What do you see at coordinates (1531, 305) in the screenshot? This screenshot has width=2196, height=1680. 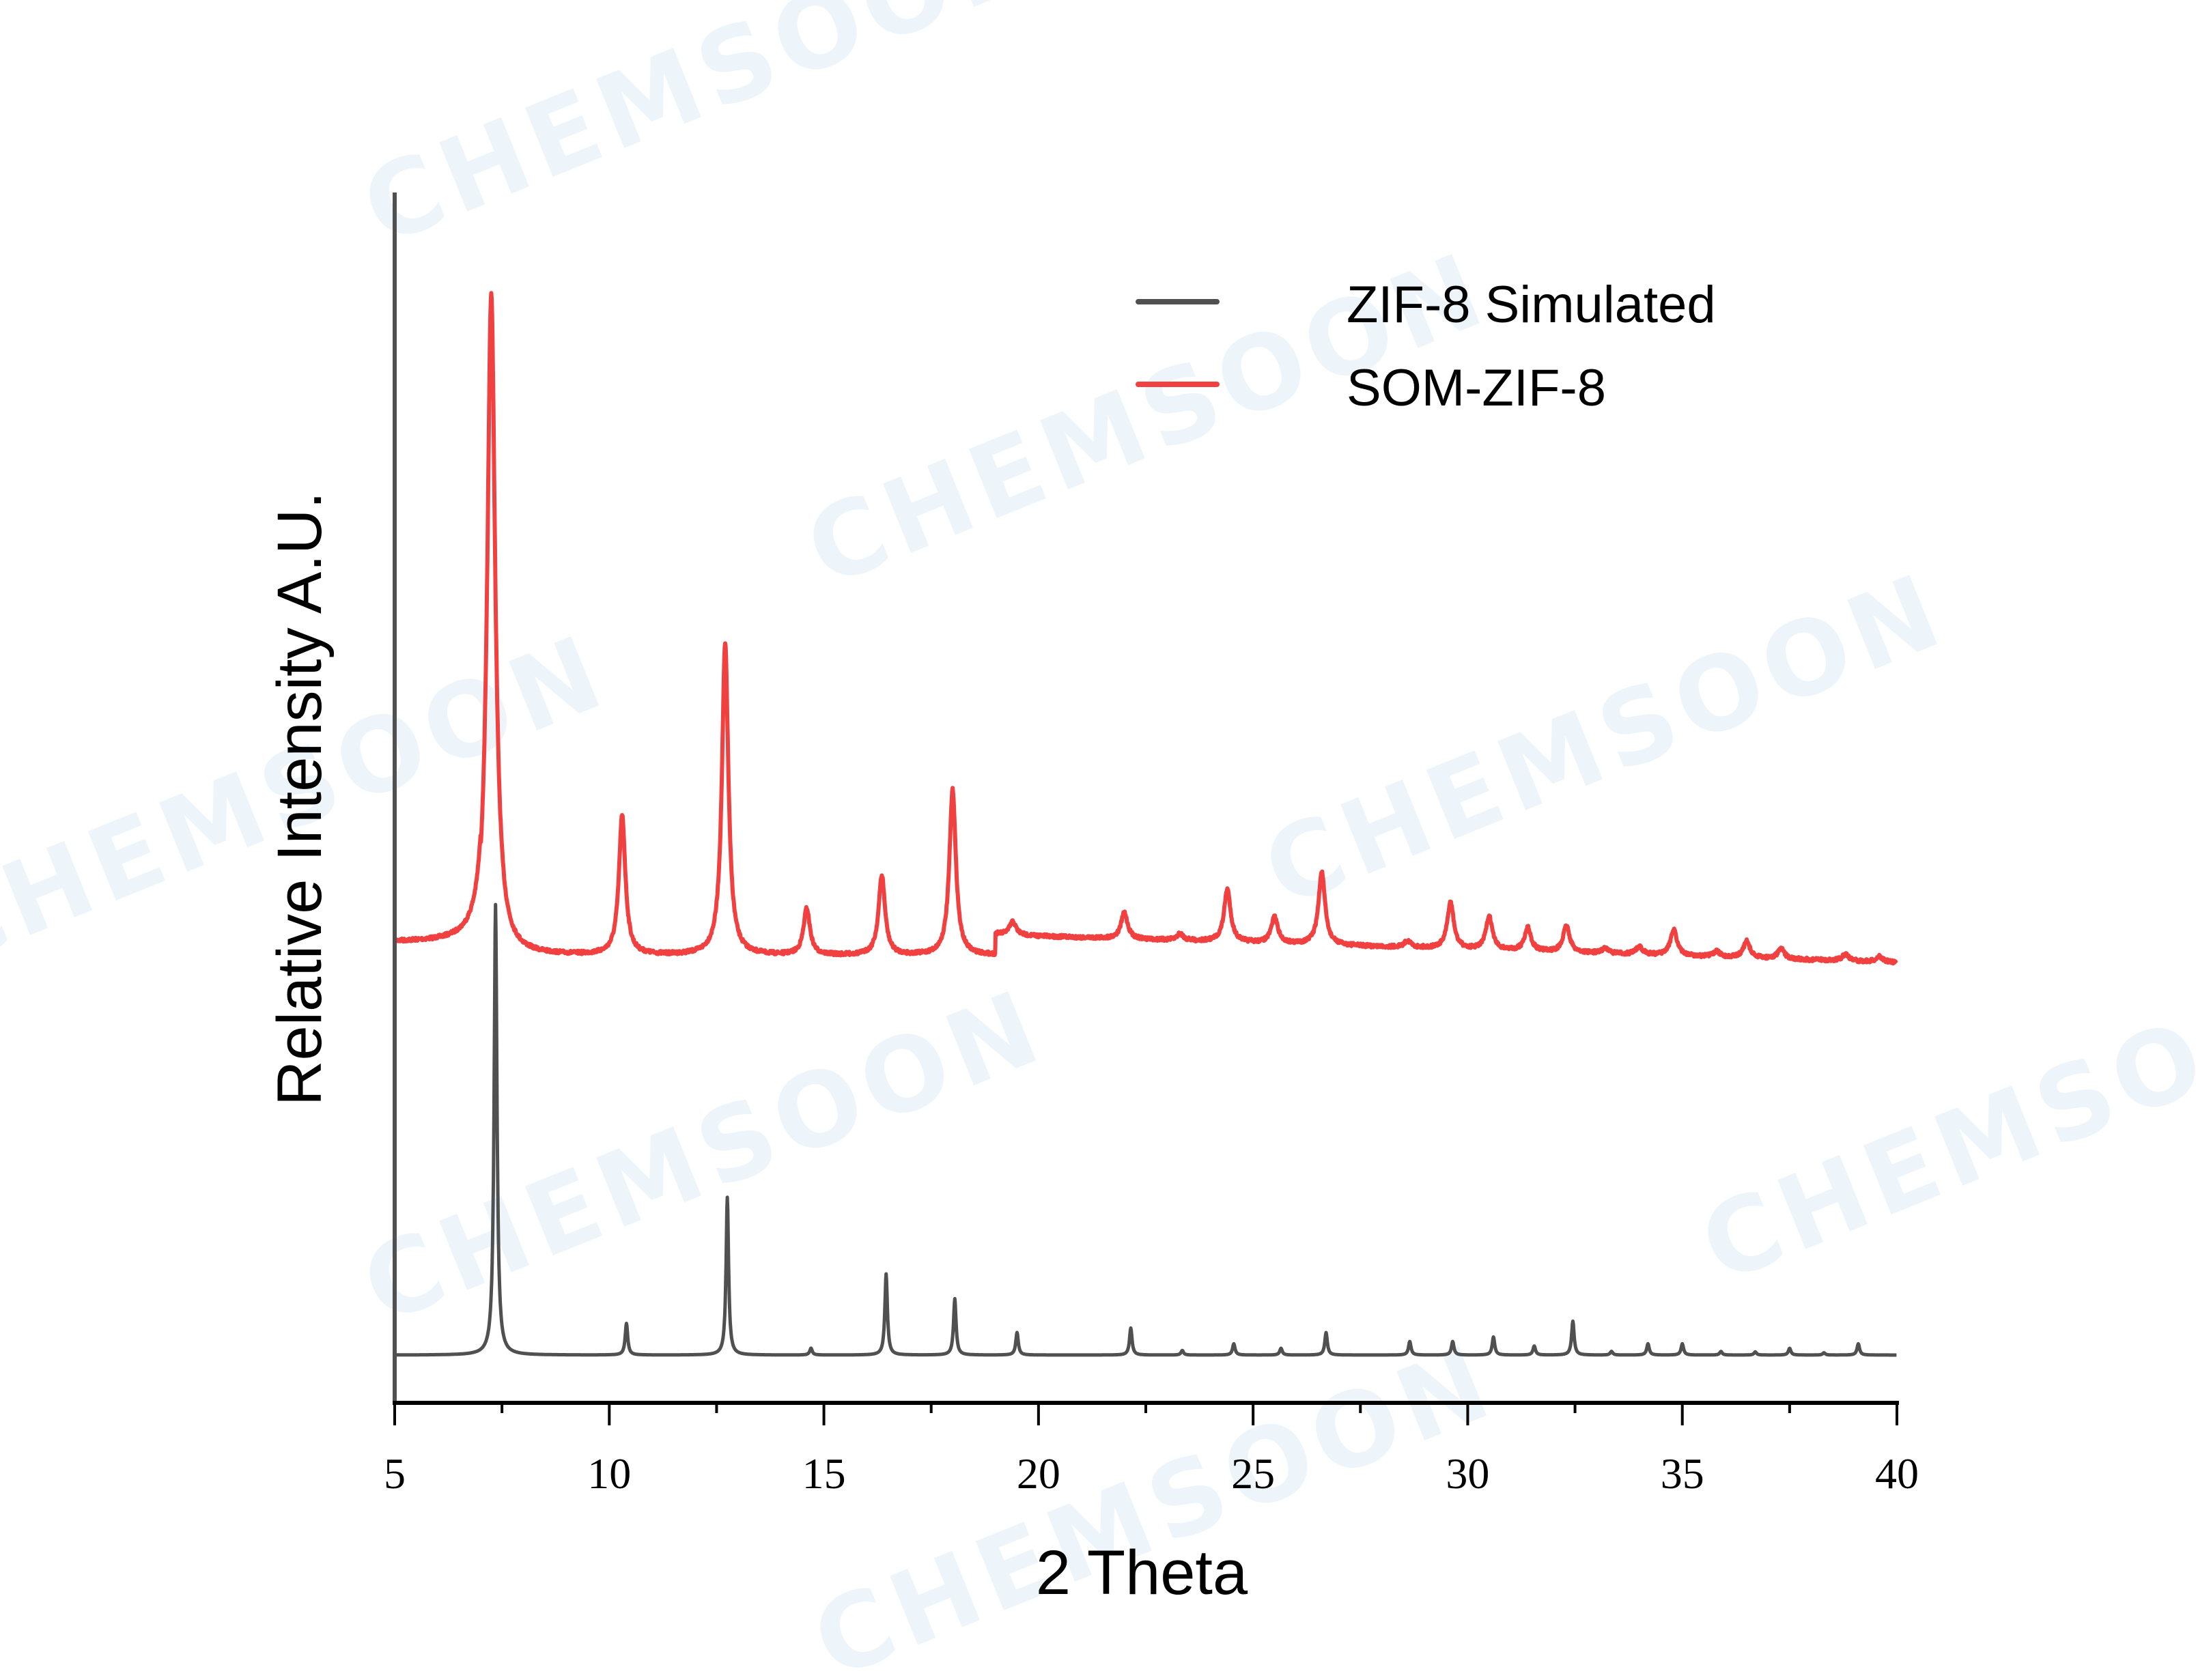 I see `legend-label-zif8-simulated: ZIF-8 Simulated` at bounding box center [1531, 305].